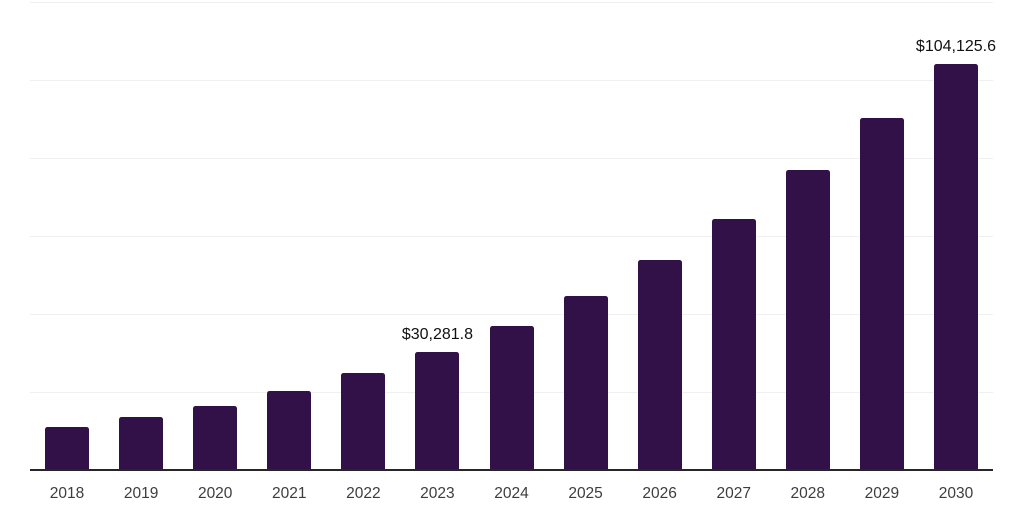 The width and height of the screenshot is (1024, 512). Describe the element at coordinates (363, 493) in the screenshot. I see `x-tick-2022: 2022` at that location.